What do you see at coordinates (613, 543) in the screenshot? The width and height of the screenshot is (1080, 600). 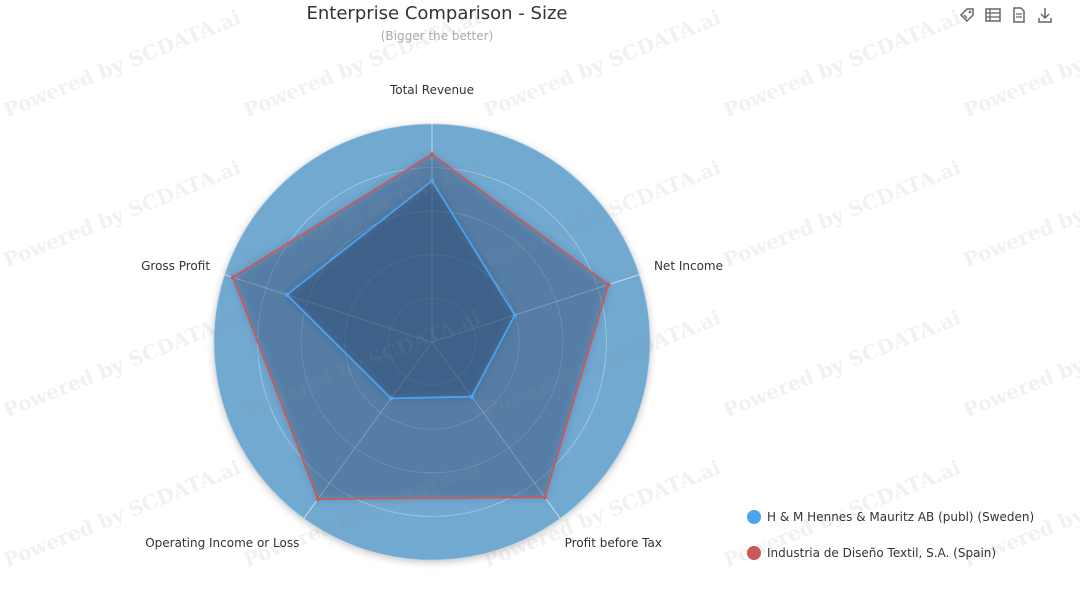 I see `radar-indicator-label: Profit before Tax` at bounding box center [613, 543].